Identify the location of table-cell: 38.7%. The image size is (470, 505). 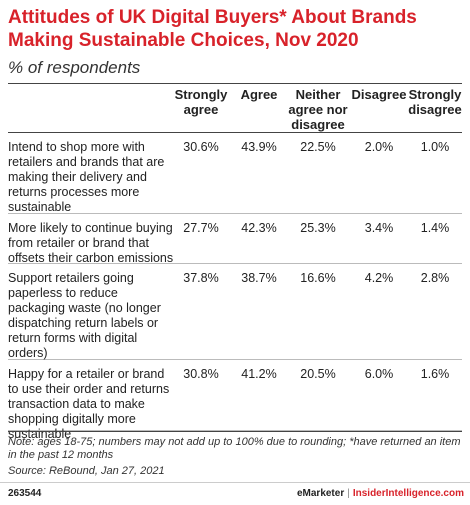
(259, 278).